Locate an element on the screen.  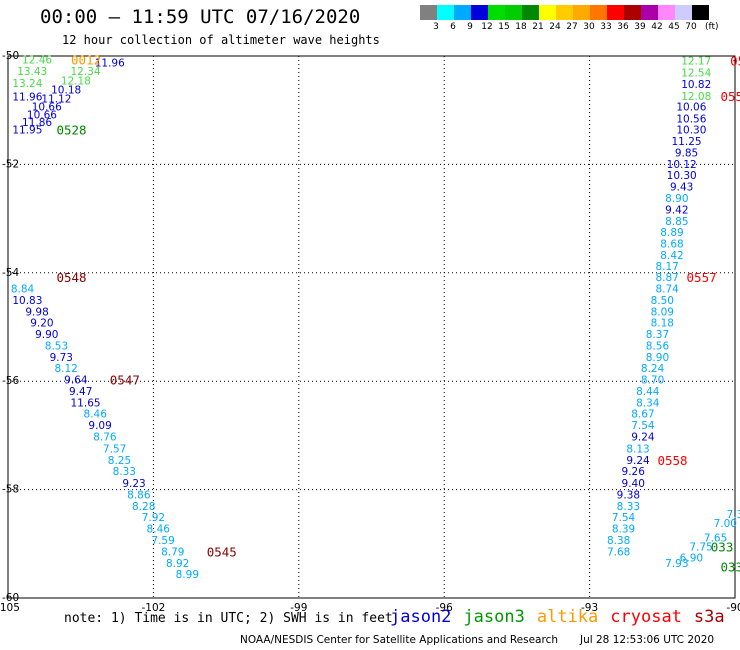
swh-value-label: 9.40 is located at coordinates (633, 484).